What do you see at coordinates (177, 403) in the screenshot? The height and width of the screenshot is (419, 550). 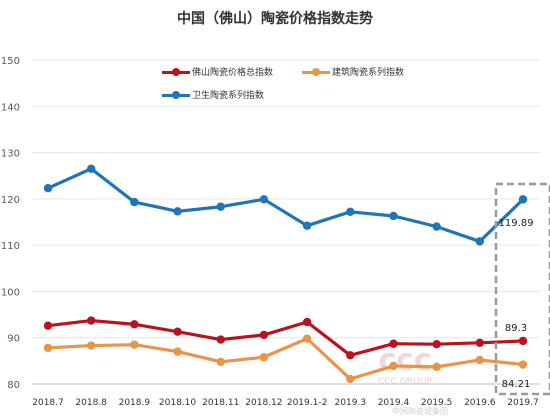 I see `x-tick-label: 2018.10` at bounding box center [177, 403].